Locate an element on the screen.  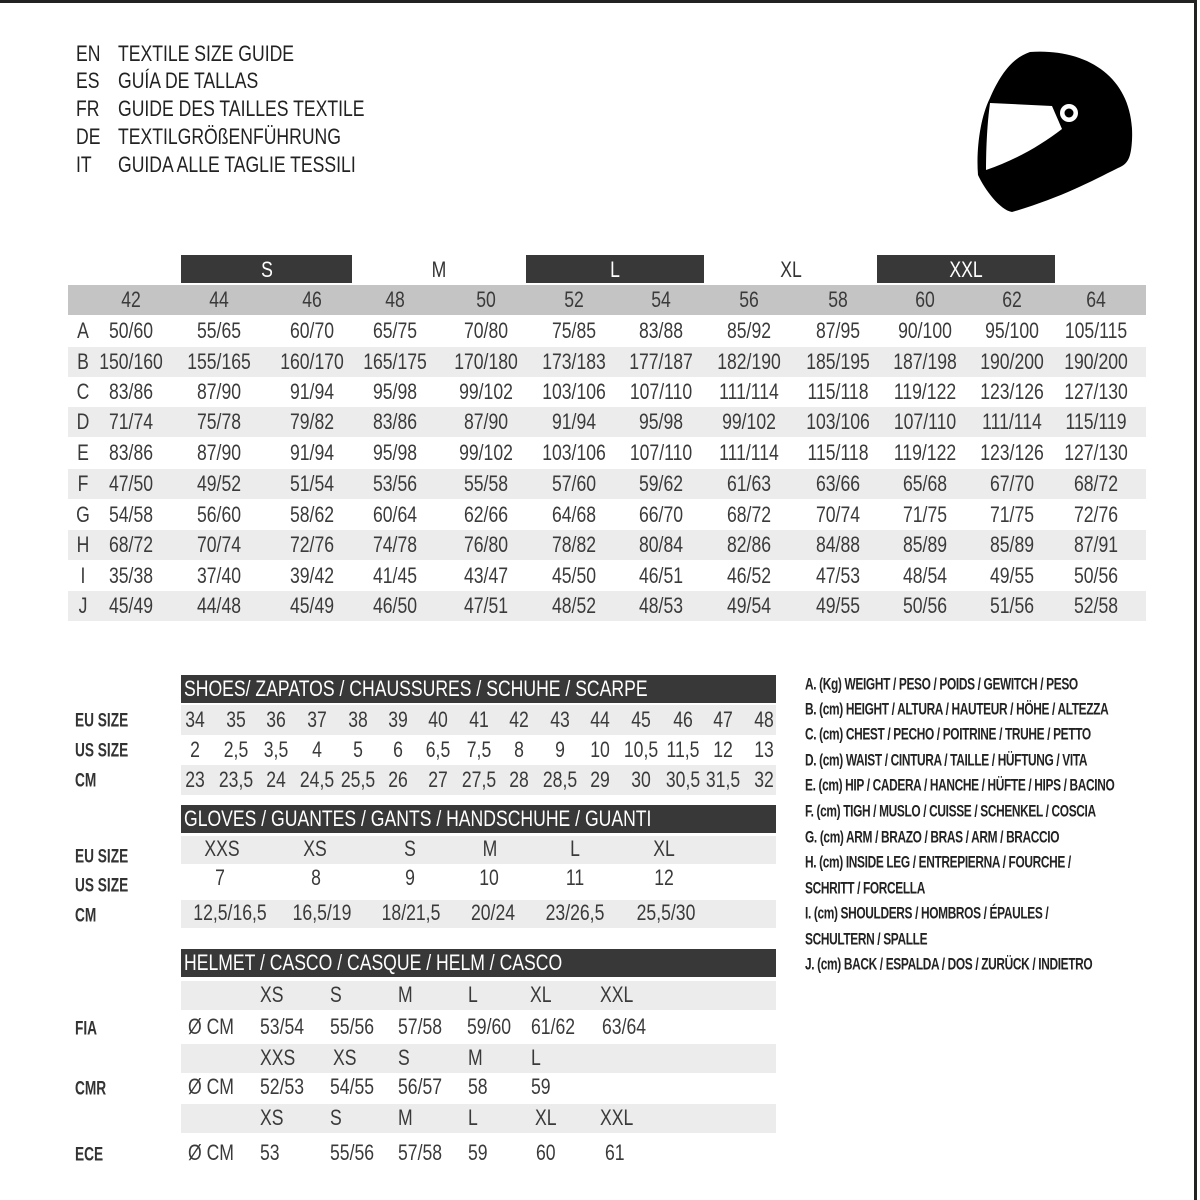
guide-title: TEXTILE SIZE GUIDE is located at coordinates (206, 53).